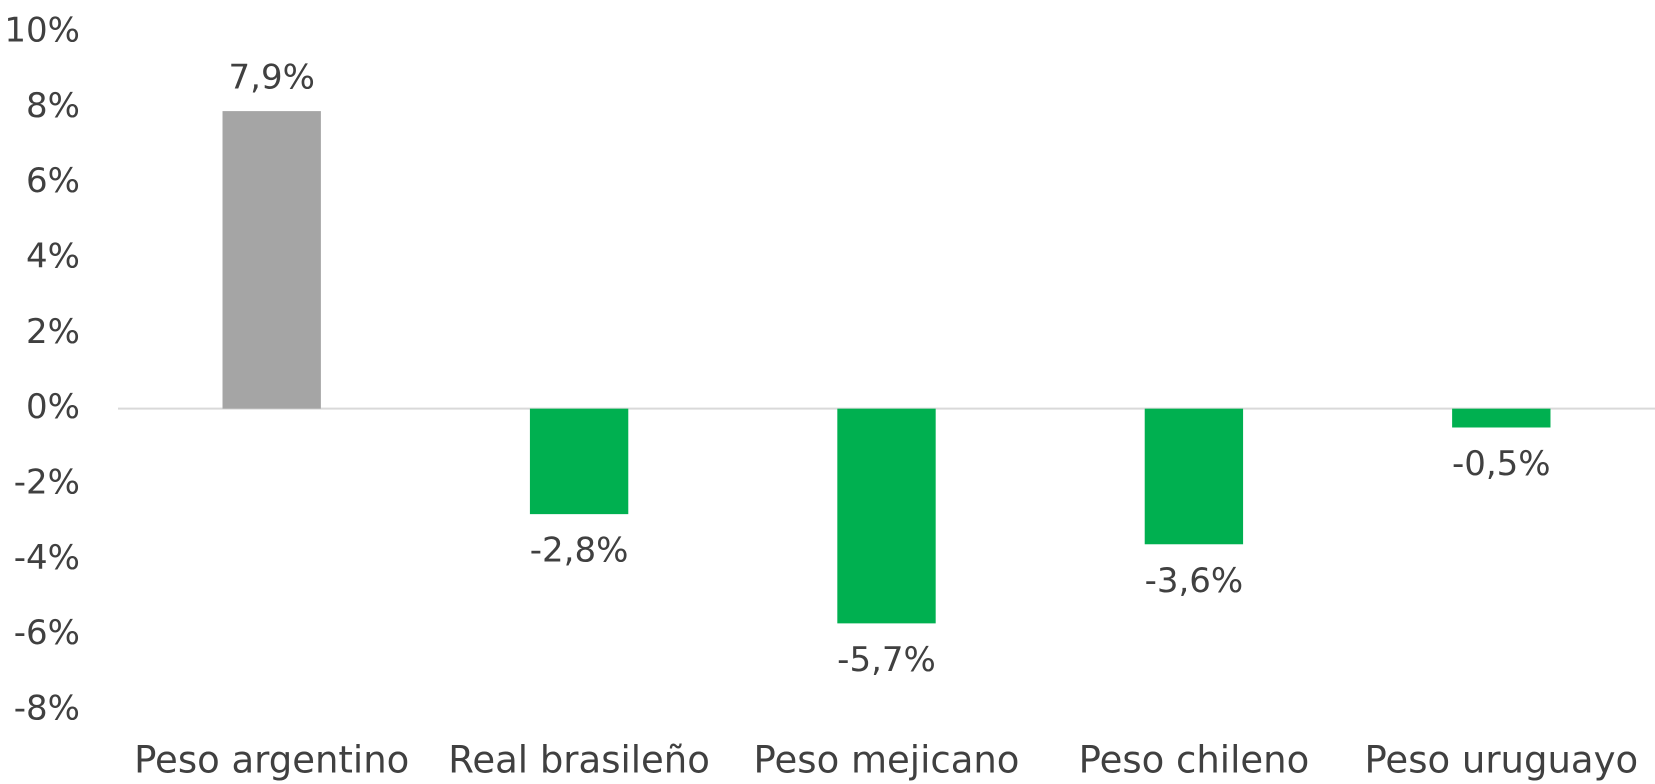 Image resolution: width=1655 pixels, height=784 pixels. I want to click on value-label: -2,8%, so click(579, 551).